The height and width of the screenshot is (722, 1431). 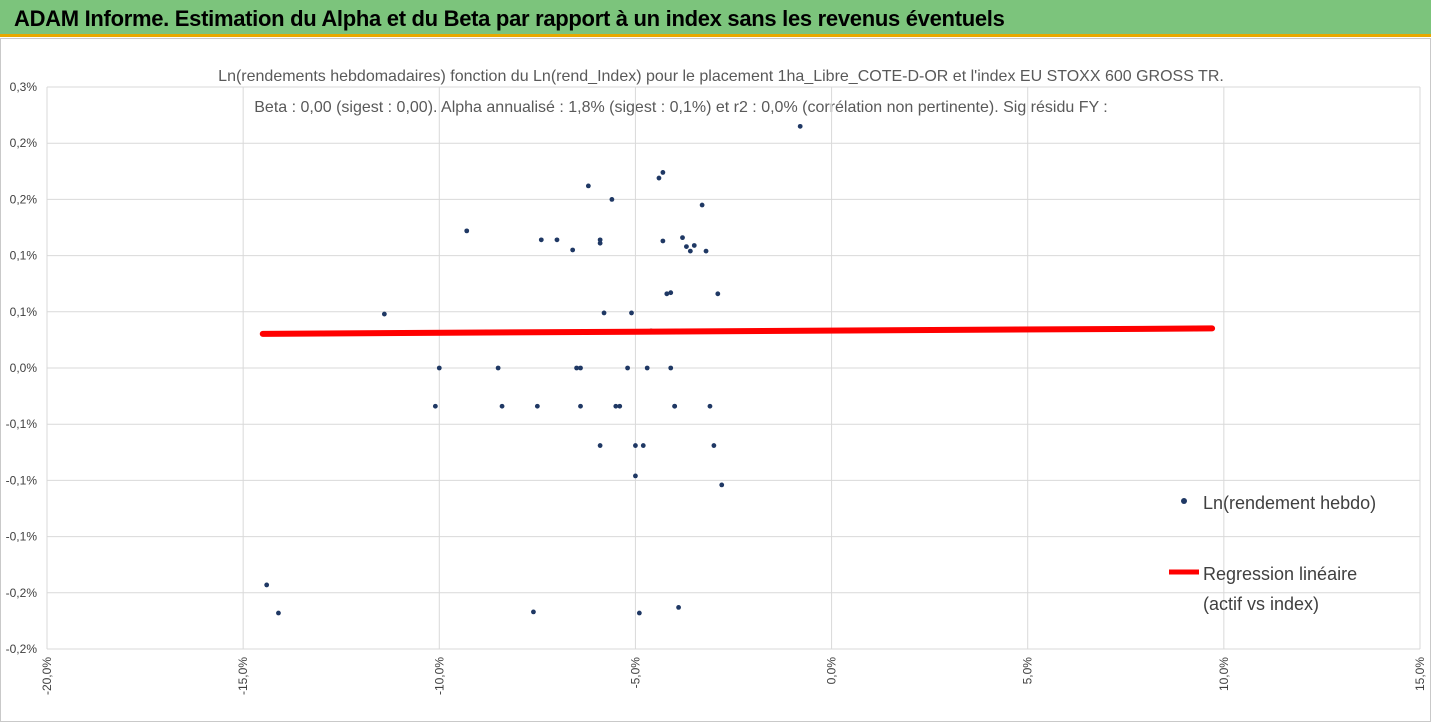 I want to click on x-tick-label: 10,0%, so click(x=1224, y=674).